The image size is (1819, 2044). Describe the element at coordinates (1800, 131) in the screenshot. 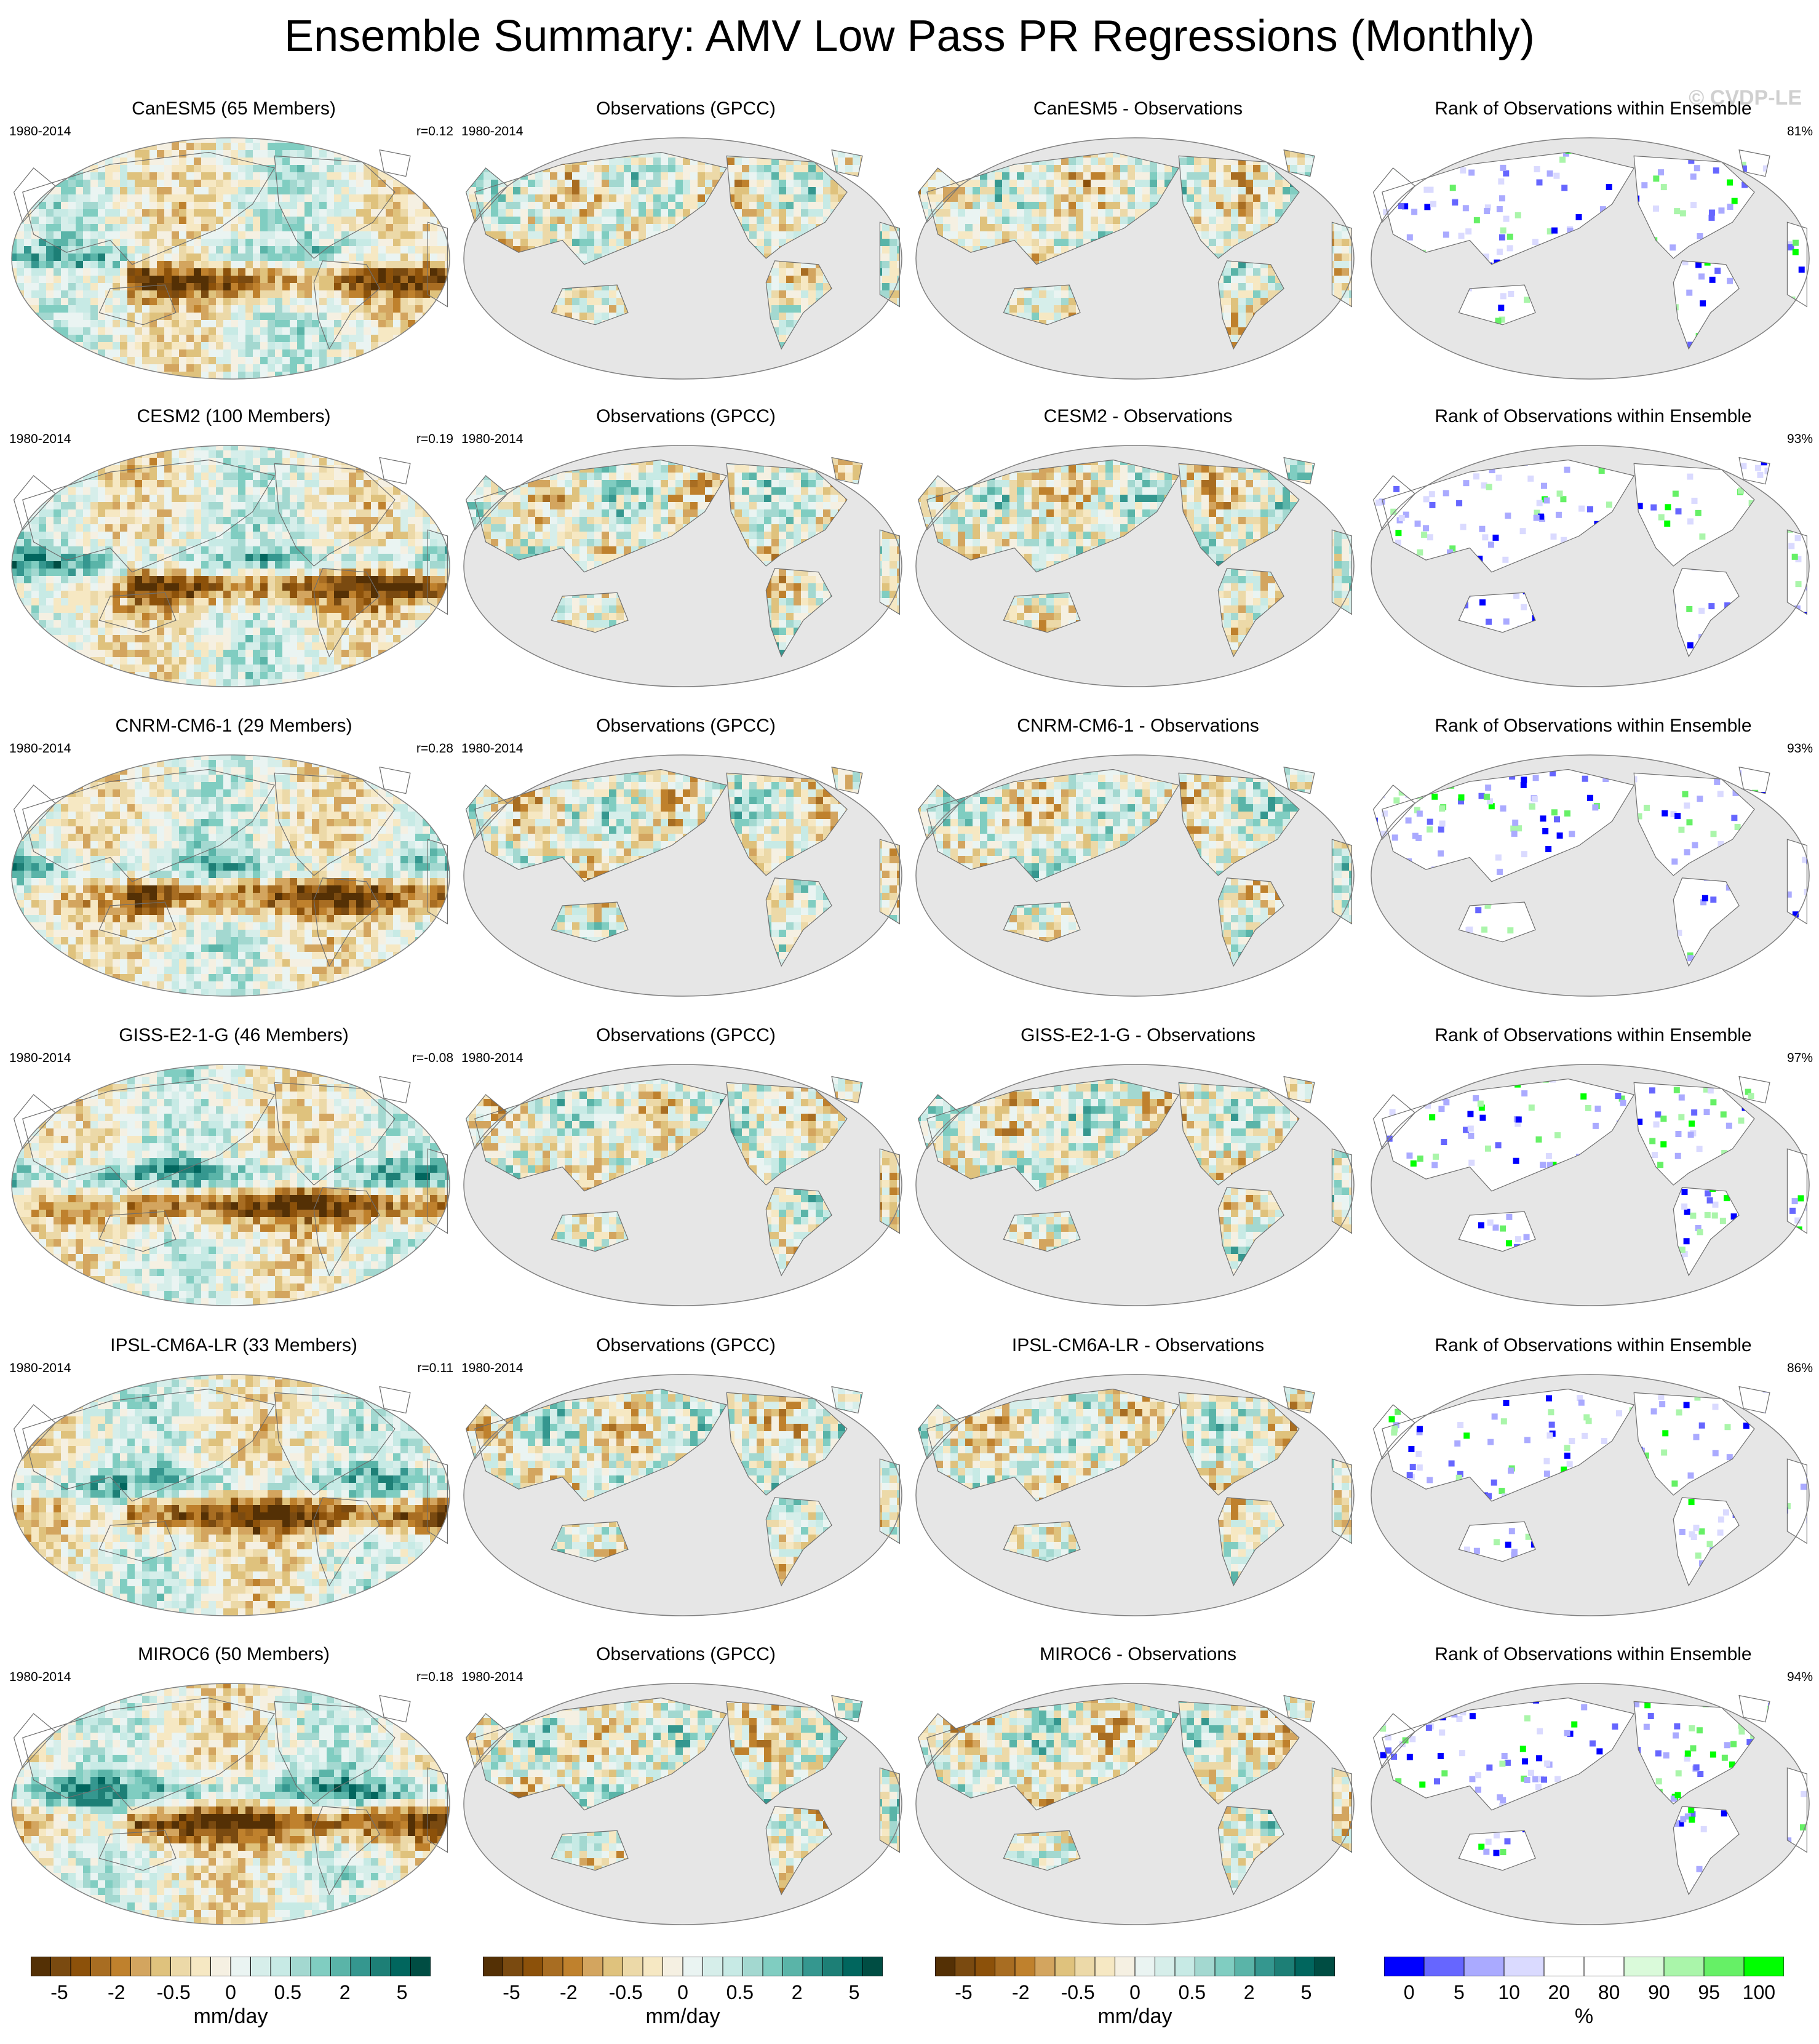

I see `panel-stat: 81%` at that location.